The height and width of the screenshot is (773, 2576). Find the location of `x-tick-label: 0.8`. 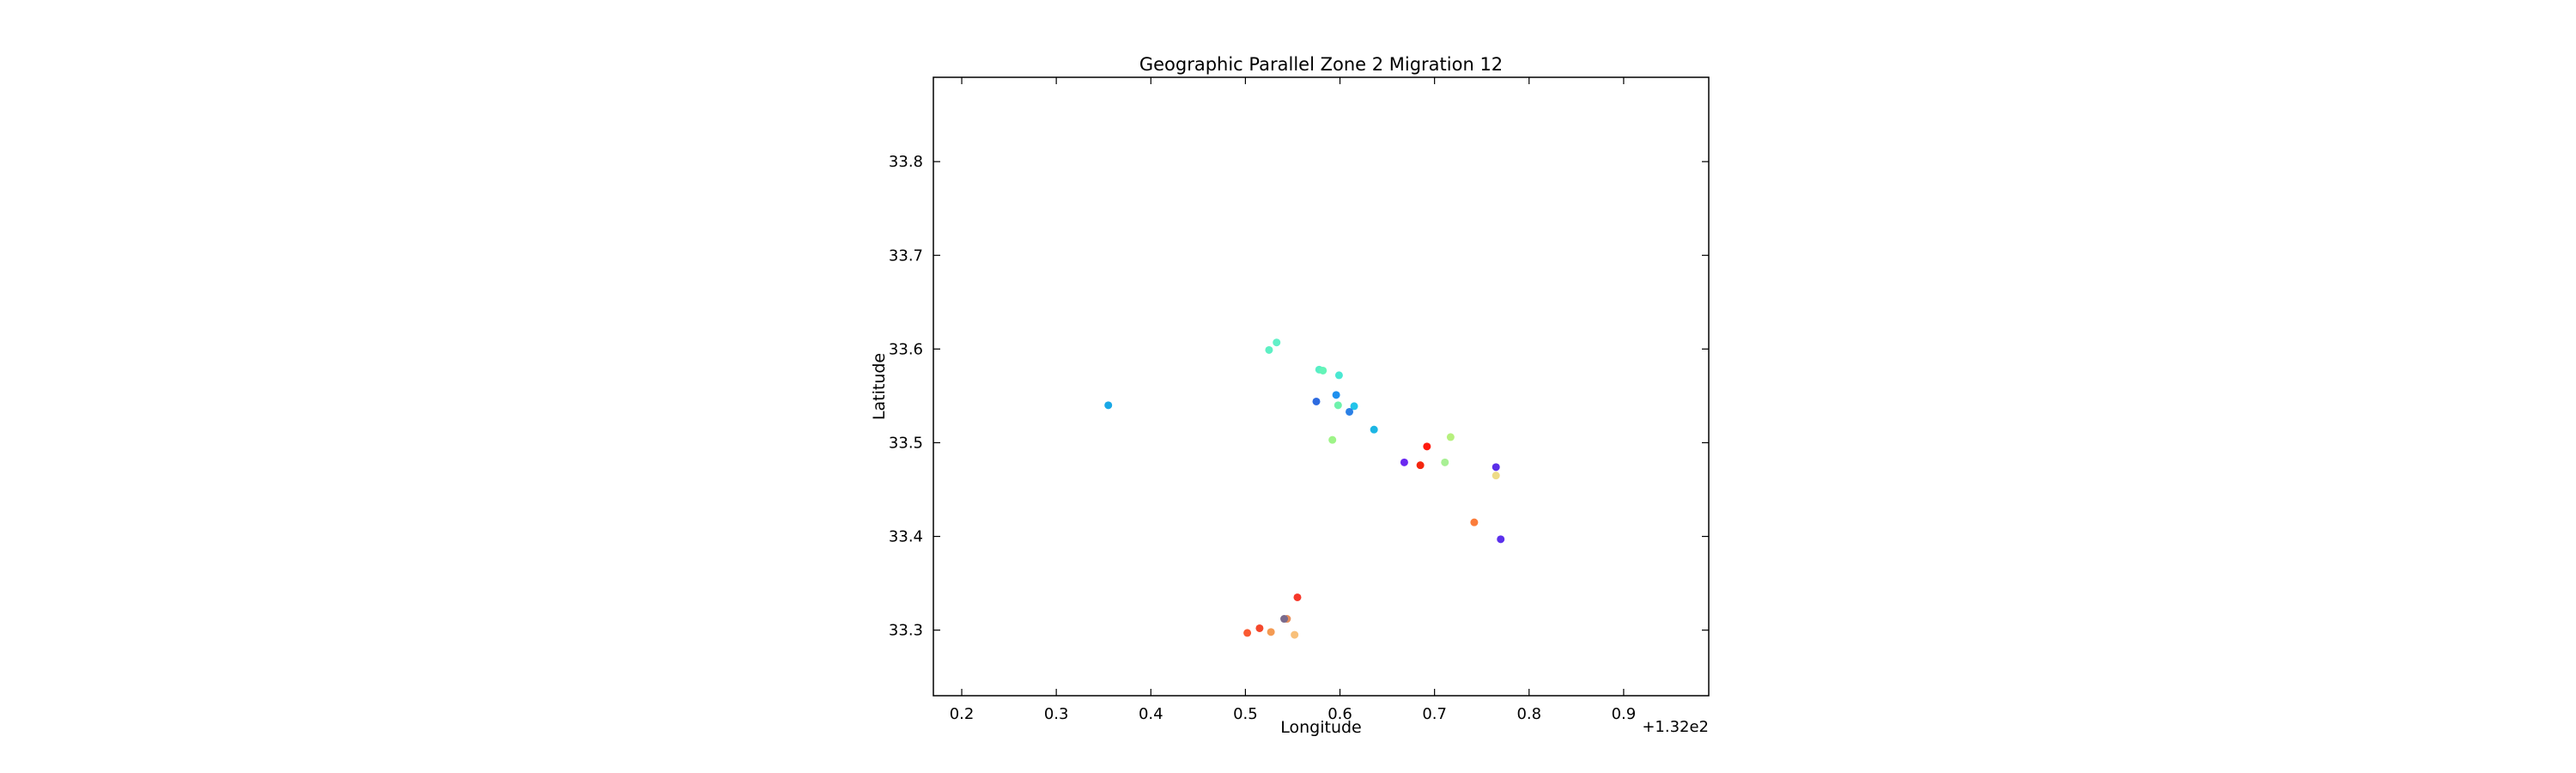

x-tick-label: 0.8 is located at coordinates (1528, 714).